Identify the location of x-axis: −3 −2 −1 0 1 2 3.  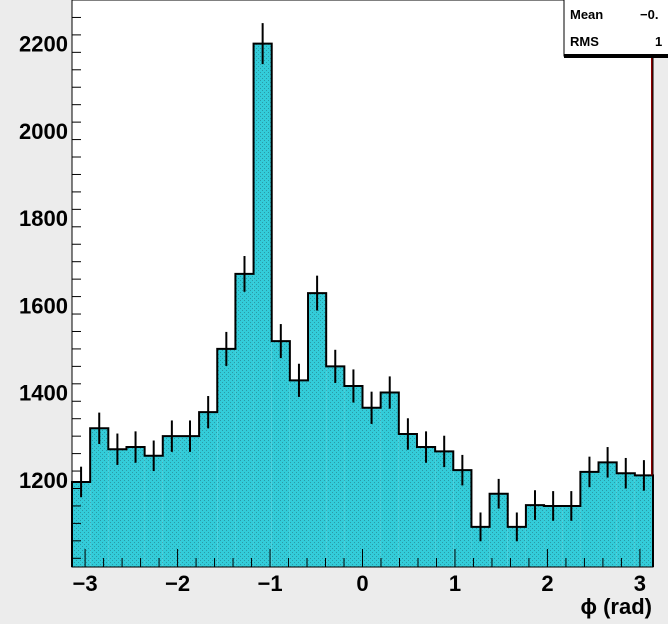
(359, 572).